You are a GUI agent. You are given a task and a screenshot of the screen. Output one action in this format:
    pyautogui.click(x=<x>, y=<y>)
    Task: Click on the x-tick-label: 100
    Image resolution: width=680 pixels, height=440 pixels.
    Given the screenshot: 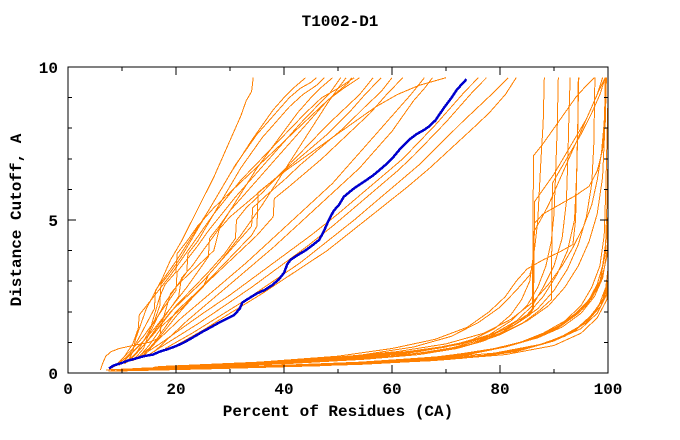 What is the action you would take?
    pyautogui.click(x=608, y=390)
    